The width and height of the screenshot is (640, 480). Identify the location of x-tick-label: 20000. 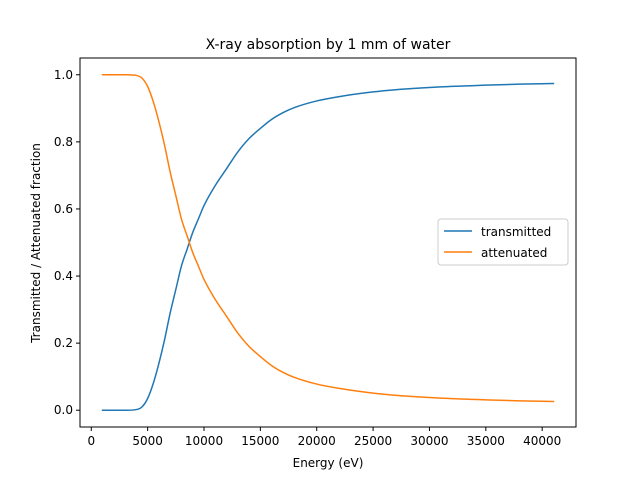
(317, 441).